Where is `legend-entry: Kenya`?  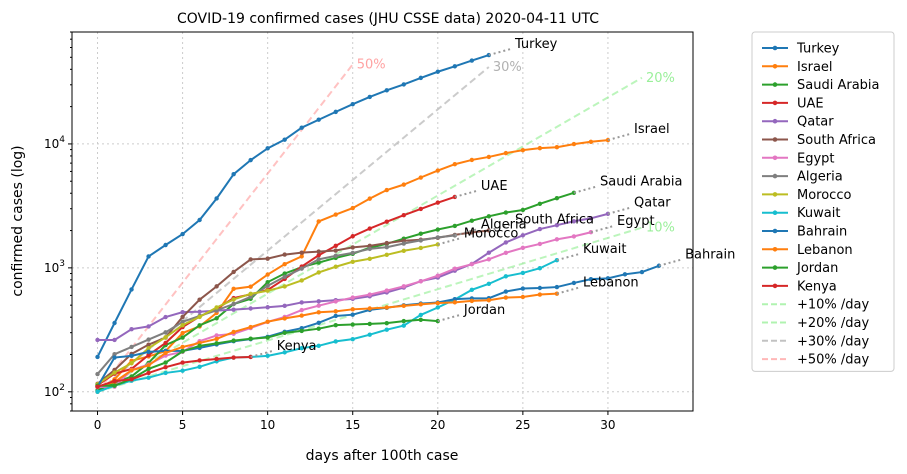
legend-entry: Kenya is located at coordinates (817, 286).